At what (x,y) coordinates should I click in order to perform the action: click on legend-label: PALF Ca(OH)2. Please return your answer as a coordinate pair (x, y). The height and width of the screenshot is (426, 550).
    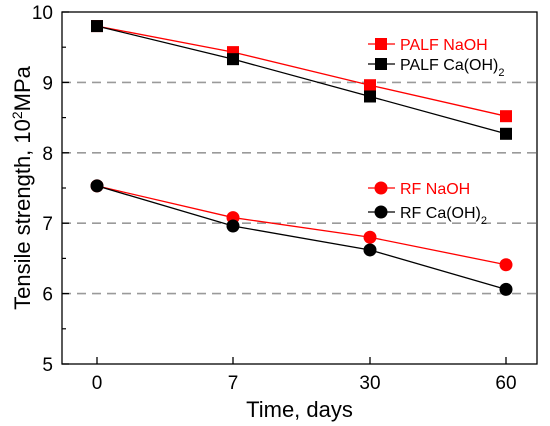
    Looking at the image, I should click on (452, 68).